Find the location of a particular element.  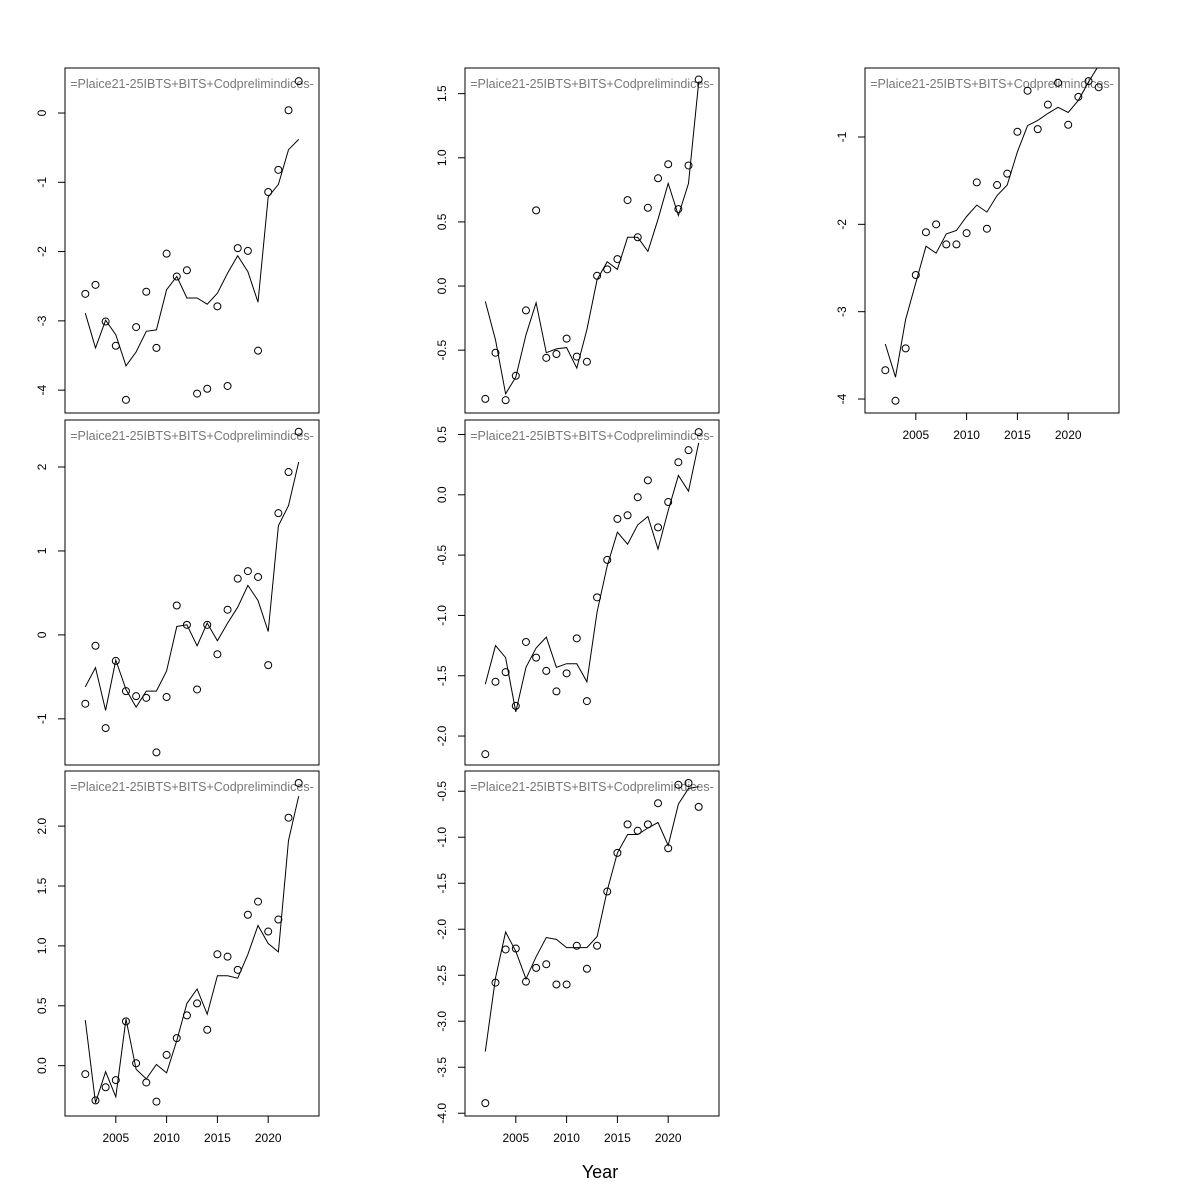

y-tick-label: -1 is located at coordinates (42, 718).